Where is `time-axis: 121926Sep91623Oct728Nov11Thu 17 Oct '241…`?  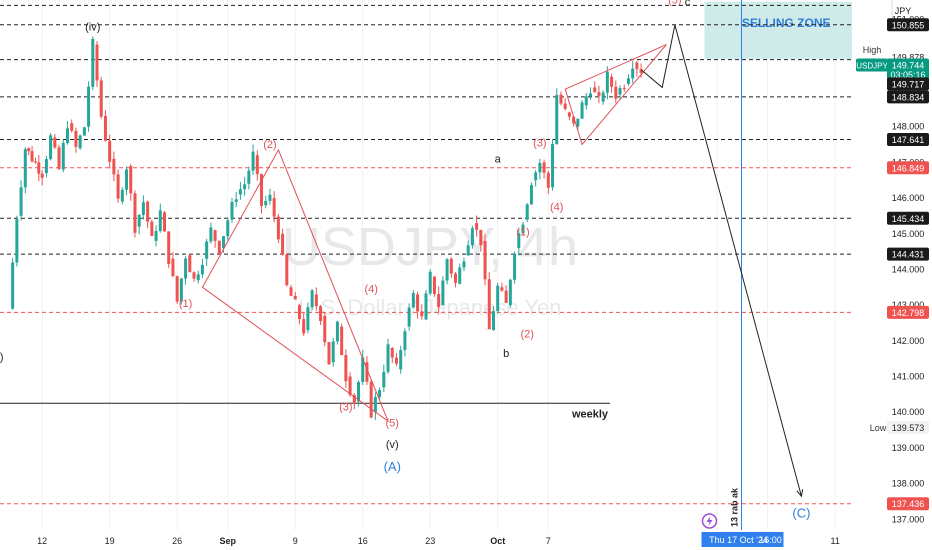 time-axis: 121926Sep91623Oct728Nov11Thu 17 Oct '241… is located at coordinates (466, 518).